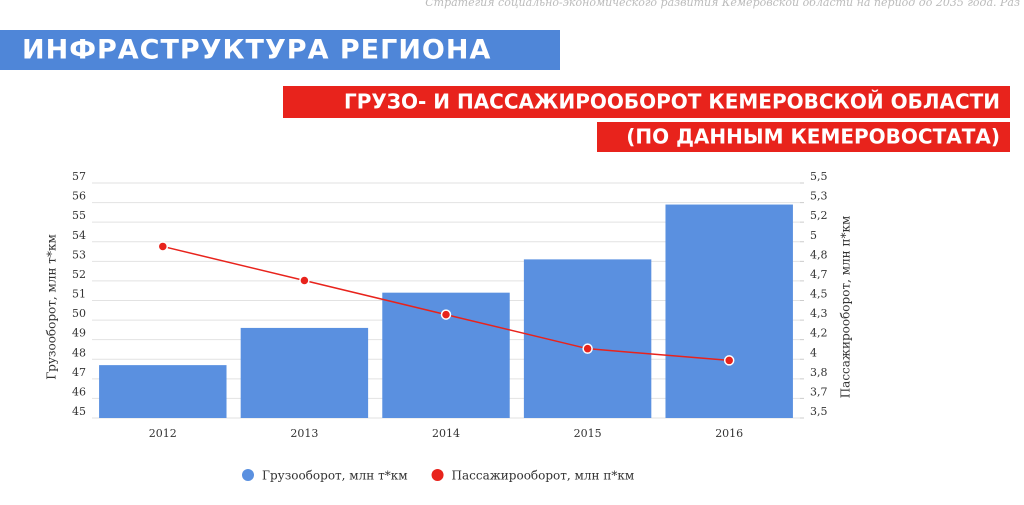 Image resolution: width=1024 pixels, height=505 pixels. What do you see at coordinates (79, 352) in the screenshot?
I see `y-tick-label: 48` at bounding box center [79, 352].